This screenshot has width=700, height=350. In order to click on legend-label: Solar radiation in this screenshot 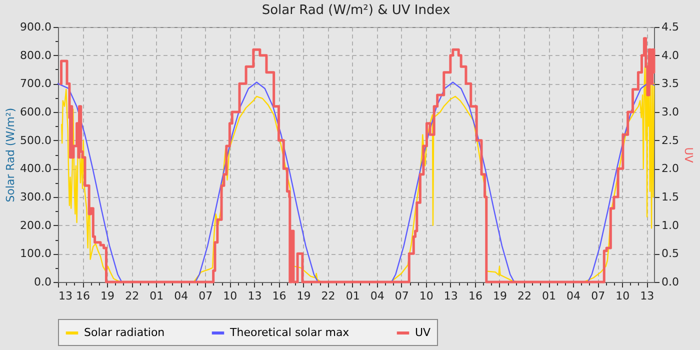, I will do `click(124, 332)`.